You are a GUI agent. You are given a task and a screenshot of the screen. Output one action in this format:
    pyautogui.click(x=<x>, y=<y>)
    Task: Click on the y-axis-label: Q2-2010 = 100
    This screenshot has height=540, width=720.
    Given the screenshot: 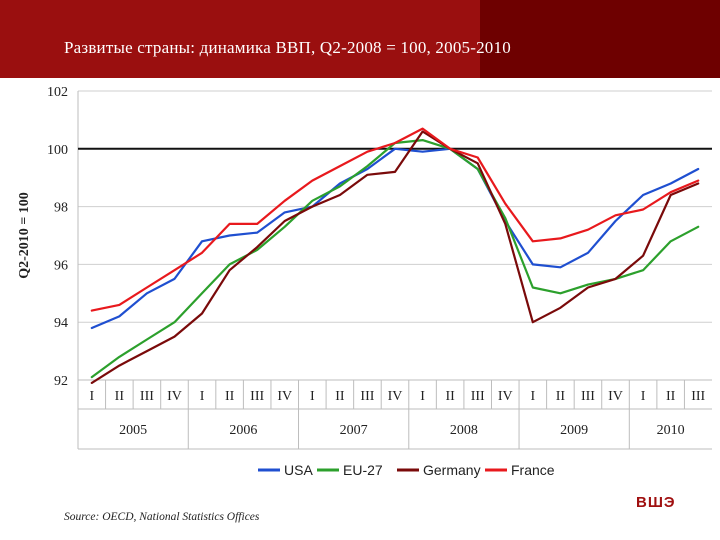 What is the action you would take?
    pyautogui.click(x=24, y=235)
    